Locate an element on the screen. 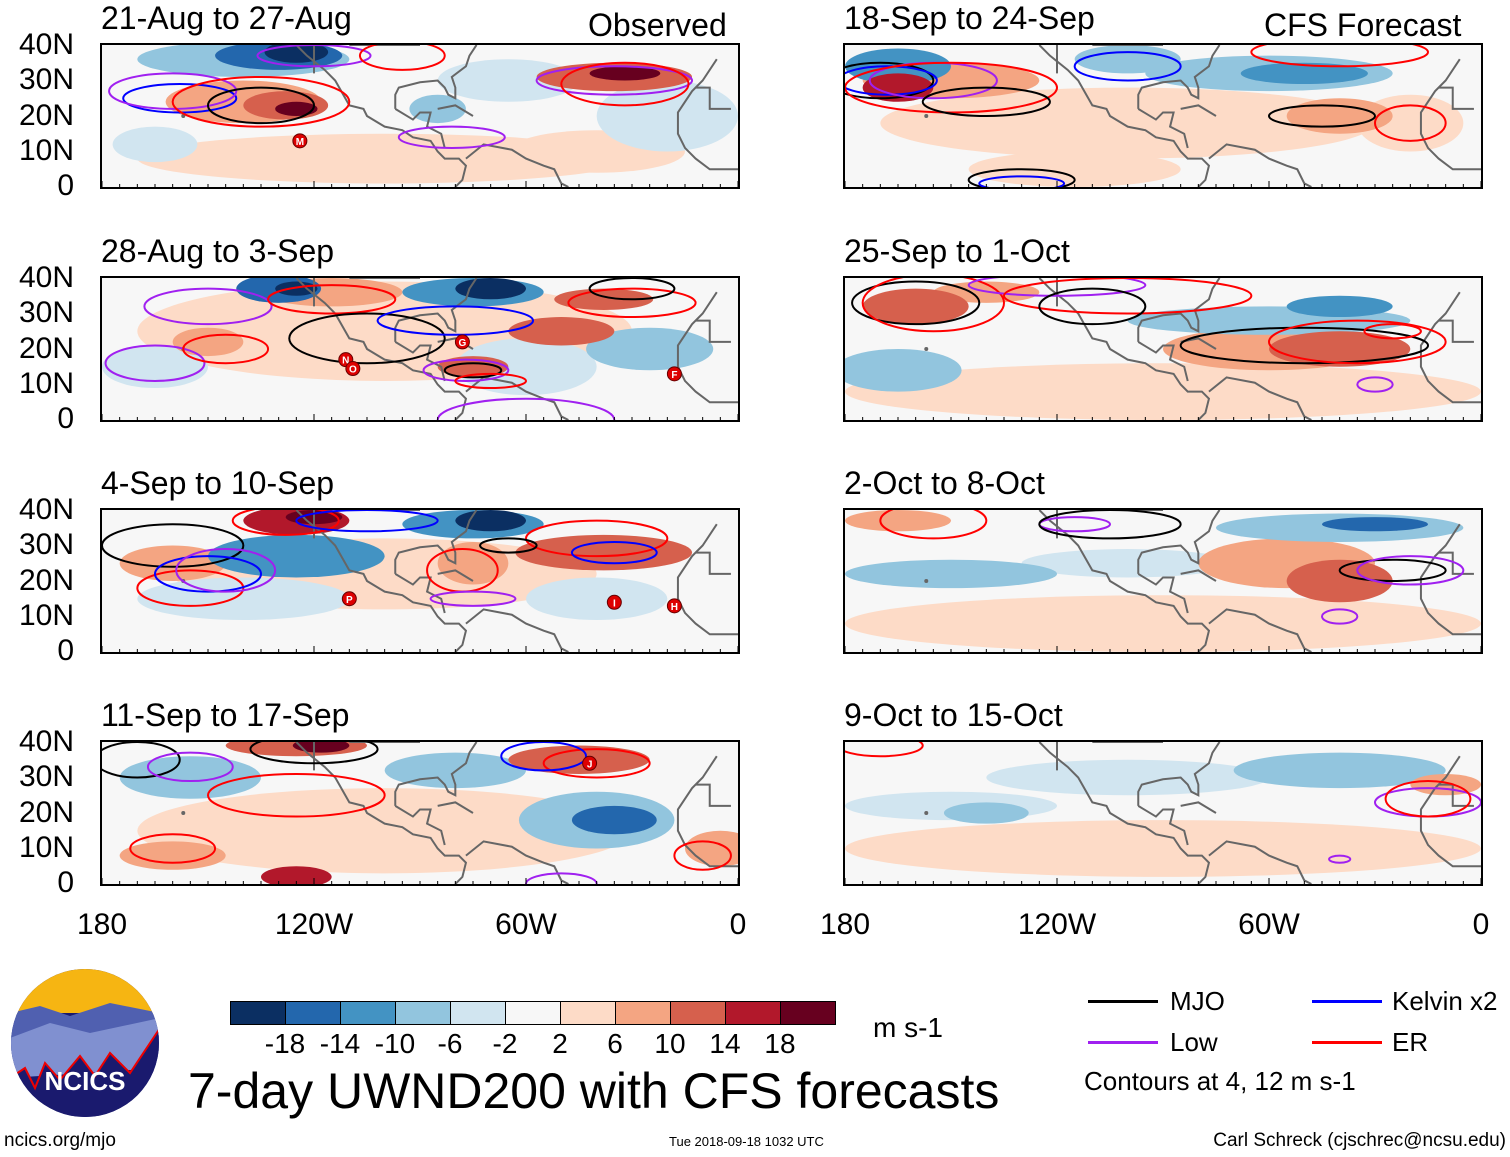 The image size is (1510, 1157). colorbar-label: -6 is located at coordinates (450, 1043).